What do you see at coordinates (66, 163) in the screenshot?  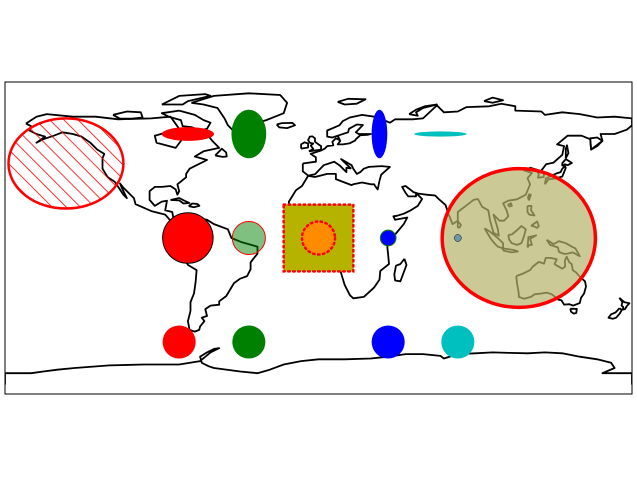 I see `hatched-ellipse-pacific` at bounding box center [66, 163].